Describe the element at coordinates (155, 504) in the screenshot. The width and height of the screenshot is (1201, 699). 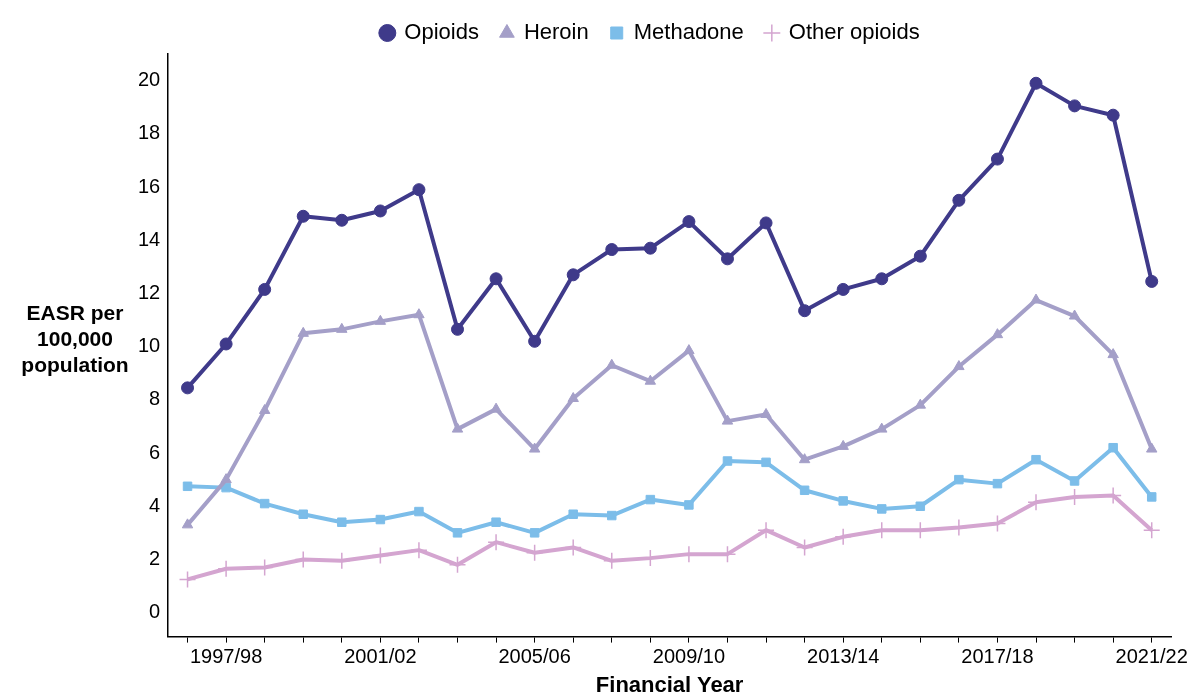
I see `y-tick-label: 4` at that location.